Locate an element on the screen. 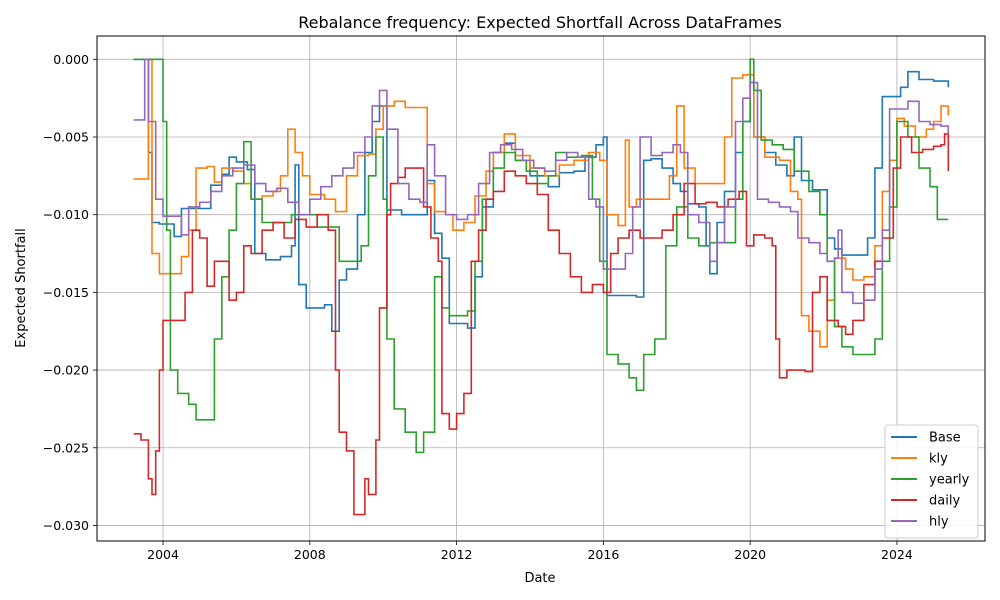 The width and height of the screenshot is (1000, 600). y-tick-label: −0.005 is located at coordinates (66, 137).